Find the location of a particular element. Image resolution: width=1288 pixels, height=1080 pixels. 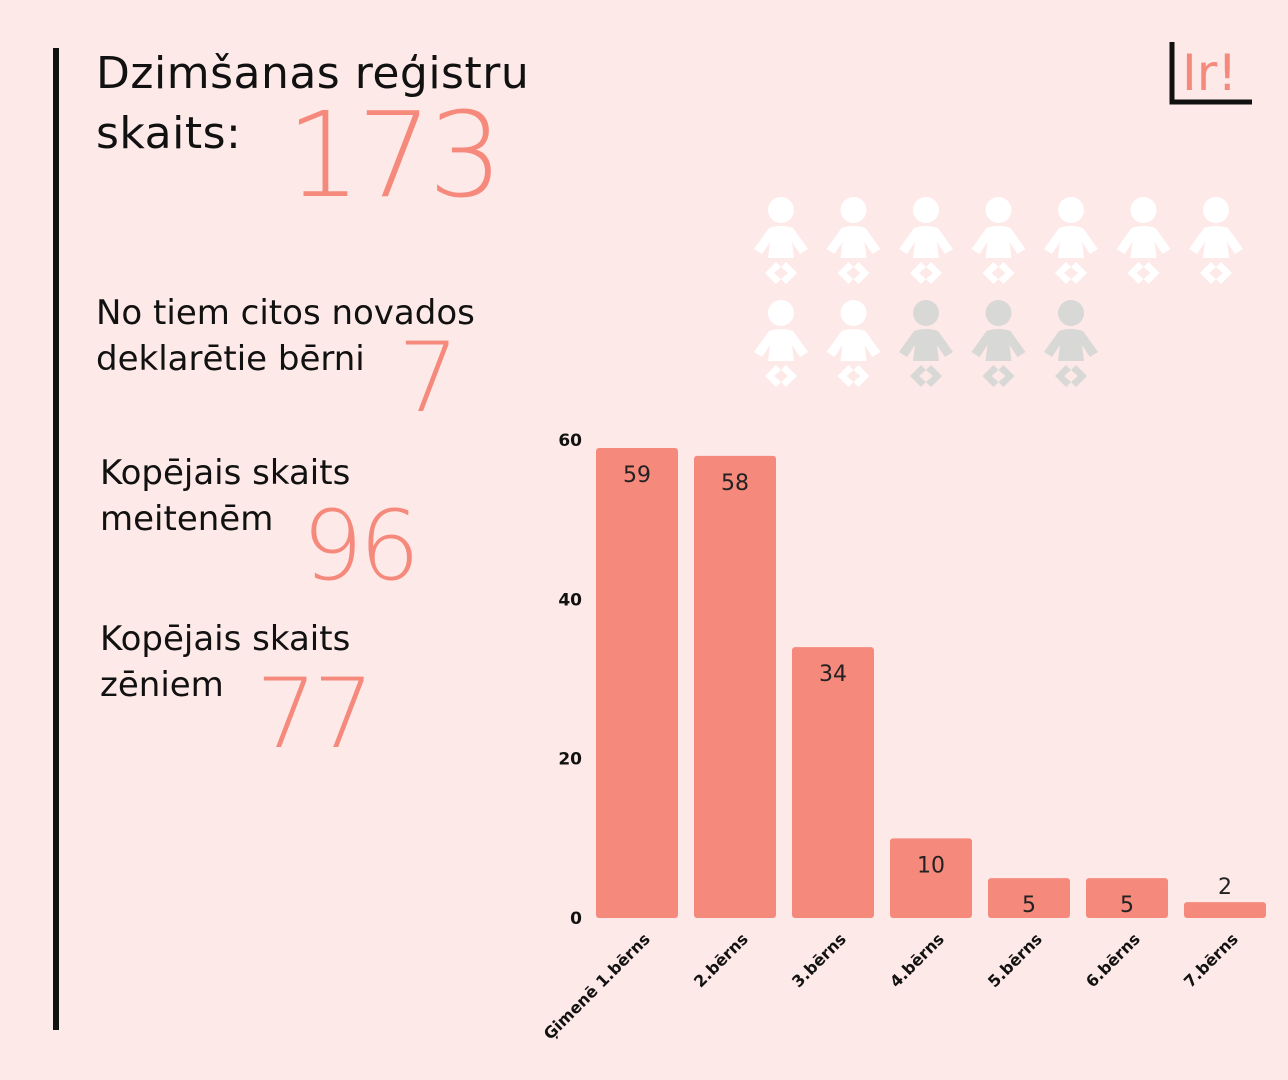

page-title: Dzimšanas reģistru is located at coordinates (313, 73).